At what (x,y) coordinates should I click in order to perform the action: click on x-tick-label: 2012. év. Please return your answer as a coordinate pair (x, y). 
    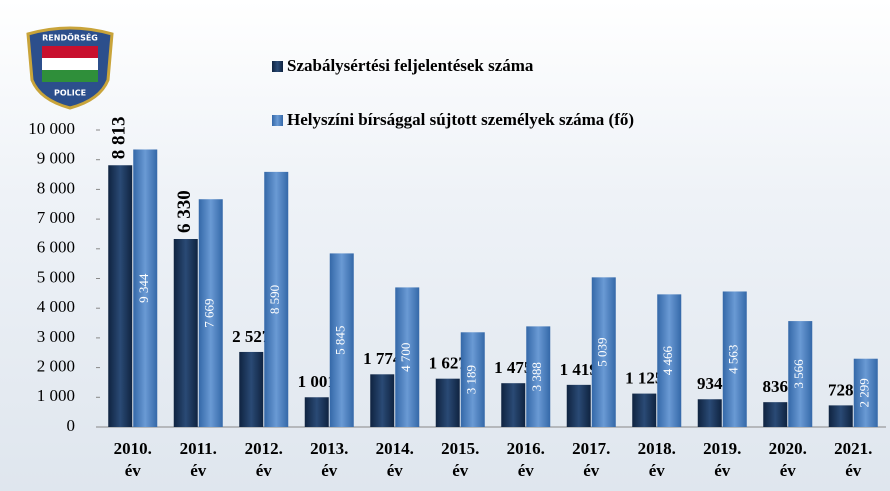
    Looking at the image, I should click on (263, 459).